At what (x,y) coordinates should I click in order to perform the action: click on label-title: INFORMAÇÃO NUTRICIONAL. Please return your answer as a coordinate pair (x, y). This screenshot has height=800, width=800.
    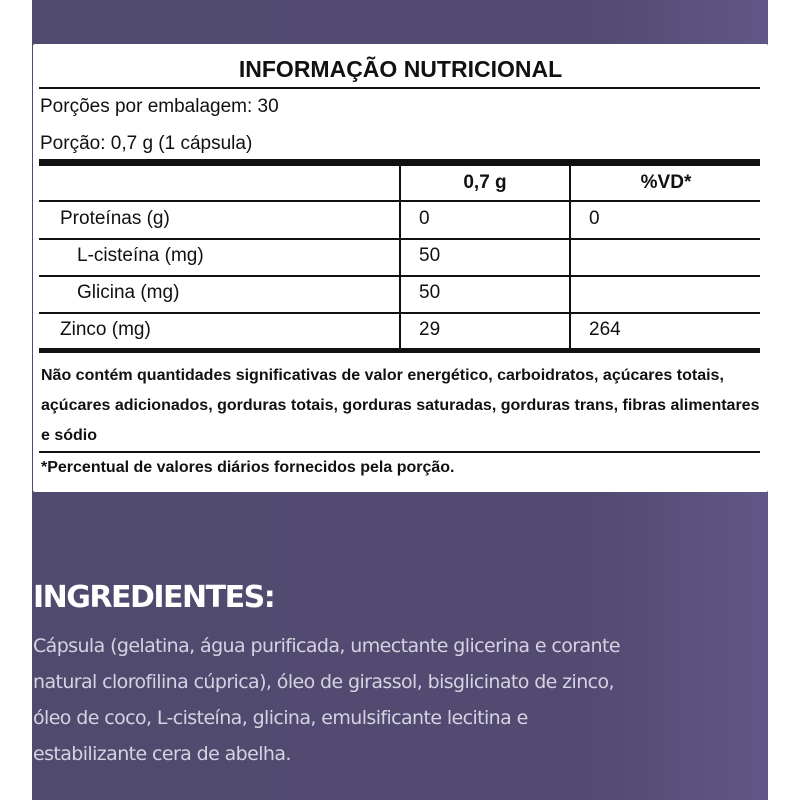
    Looking at the image, I should click on (400, 69).